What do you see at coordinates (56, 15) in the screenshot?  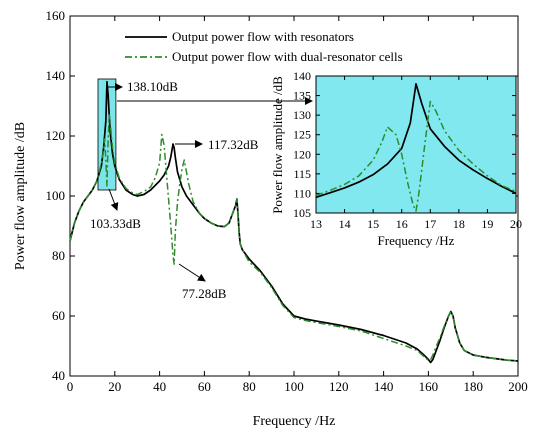 I see `main-y-tick-label: 160` at bounding box center [56, 15].